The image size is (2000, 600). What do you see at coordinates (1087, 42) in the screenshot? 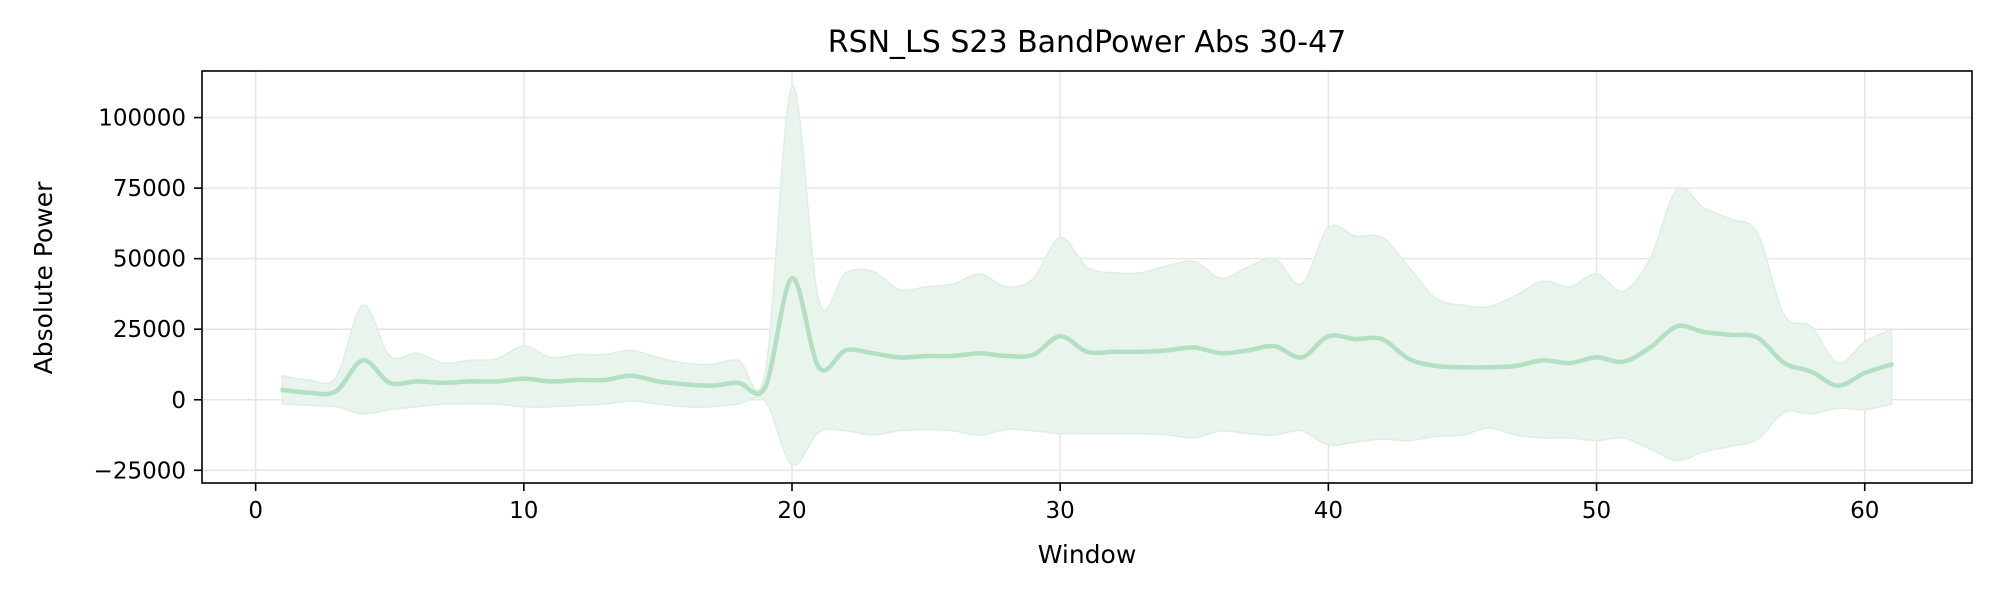
I see `chart-title: RSN_LS S23 BandPower Abs 30-47` at bounding box center [1087, 42].